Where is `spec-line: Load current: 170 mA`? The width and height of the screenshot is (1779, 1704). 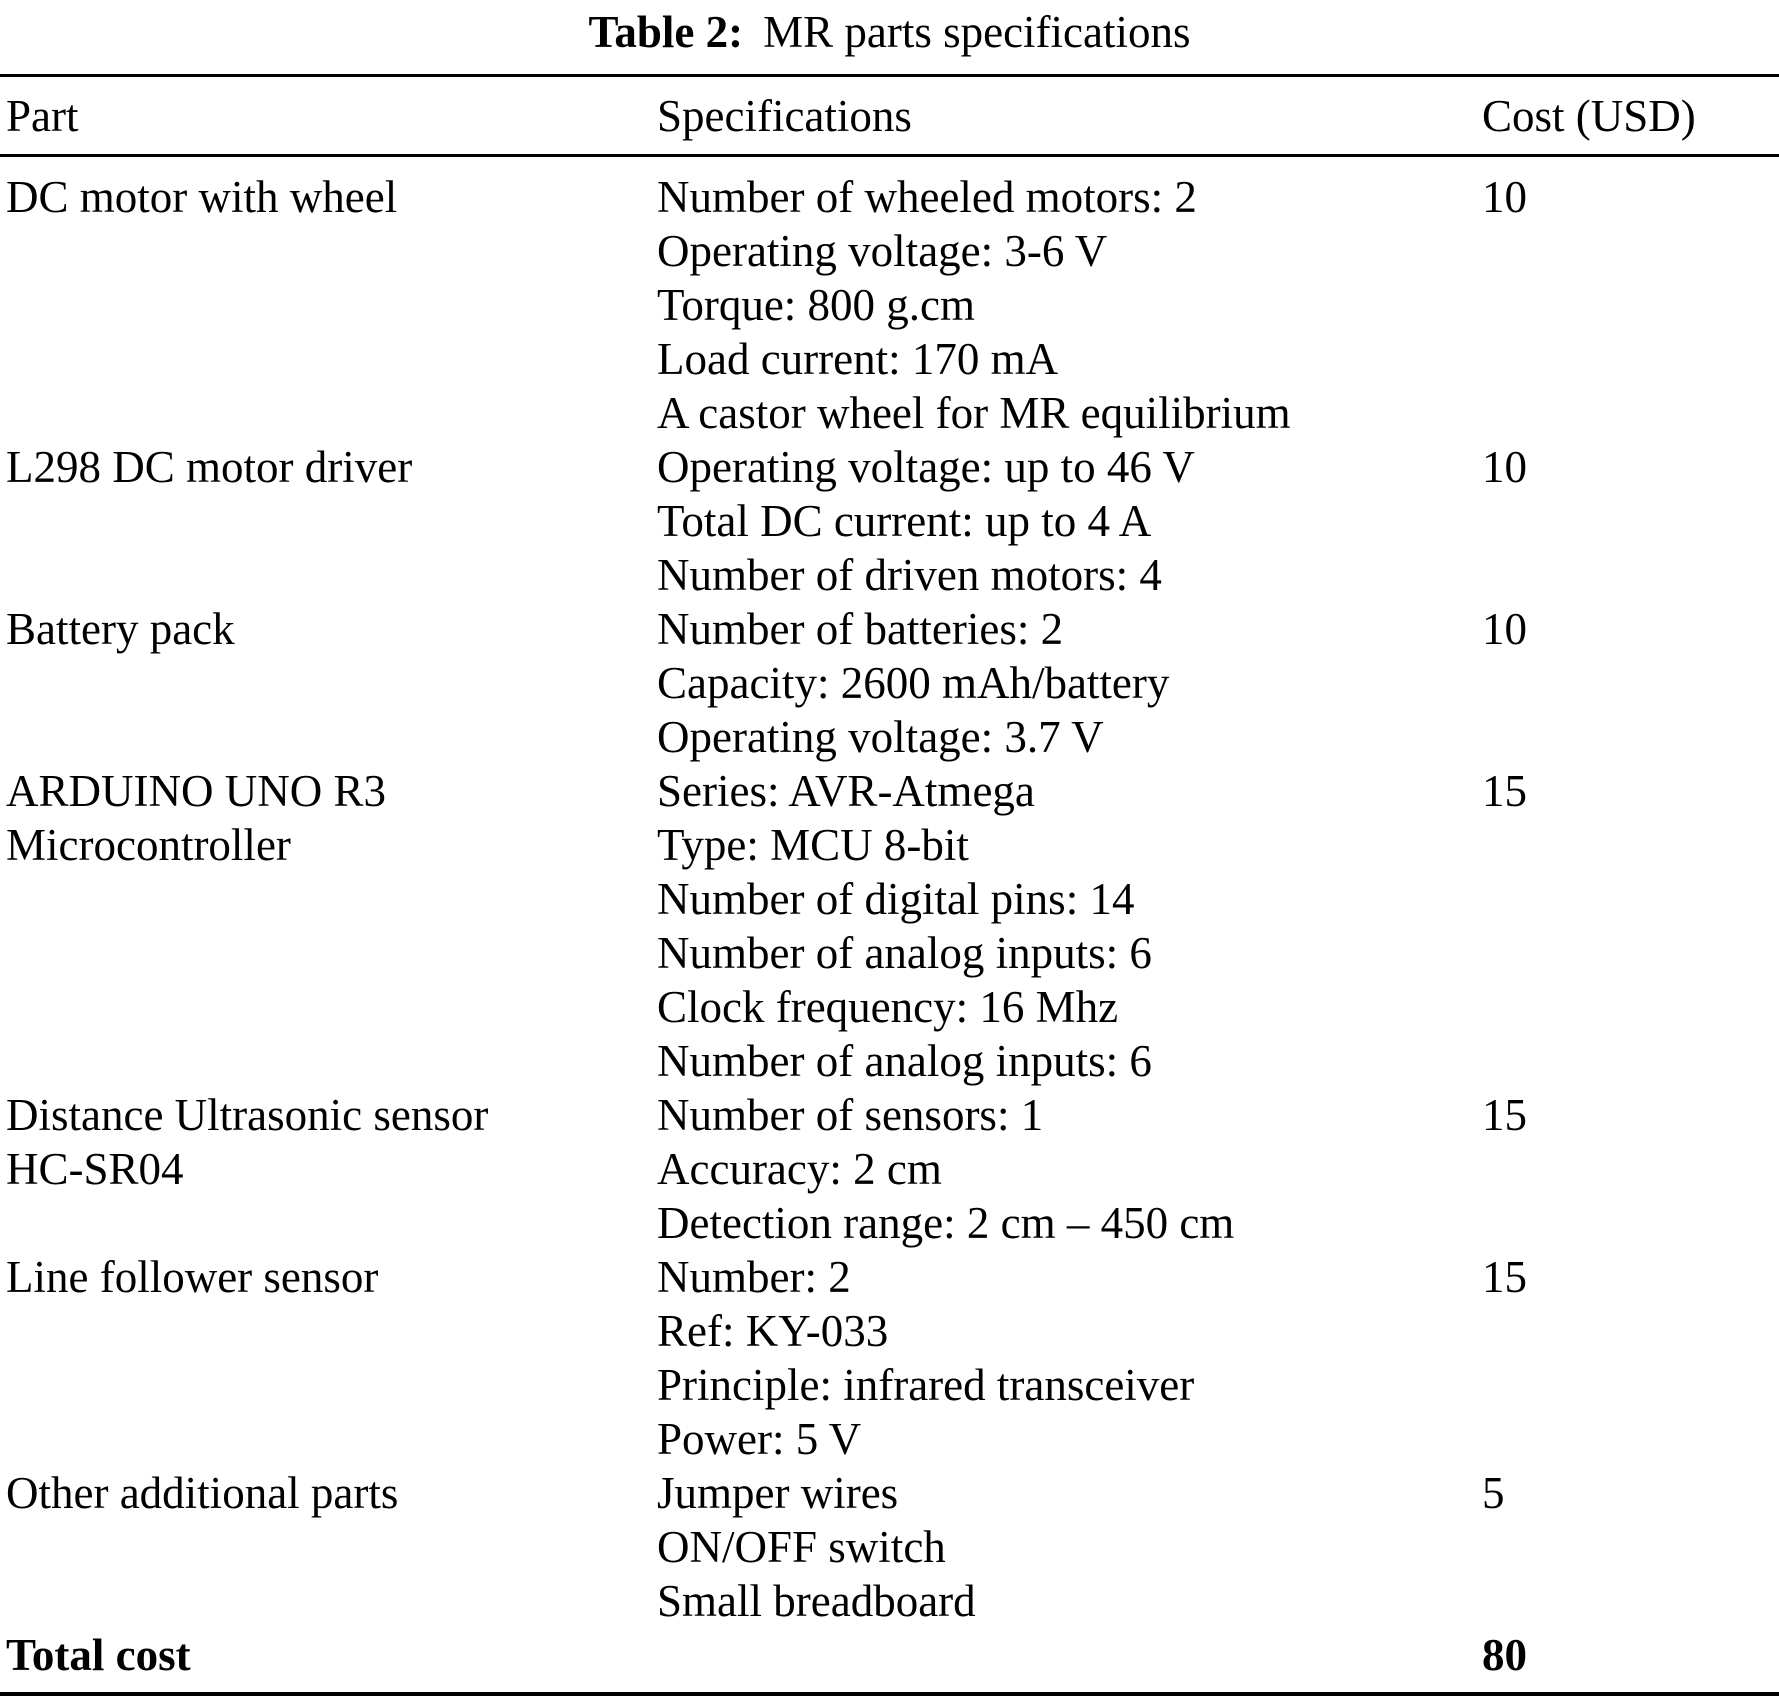 spec-line: Load current: 170 mA is located at coordinates (858, 359).